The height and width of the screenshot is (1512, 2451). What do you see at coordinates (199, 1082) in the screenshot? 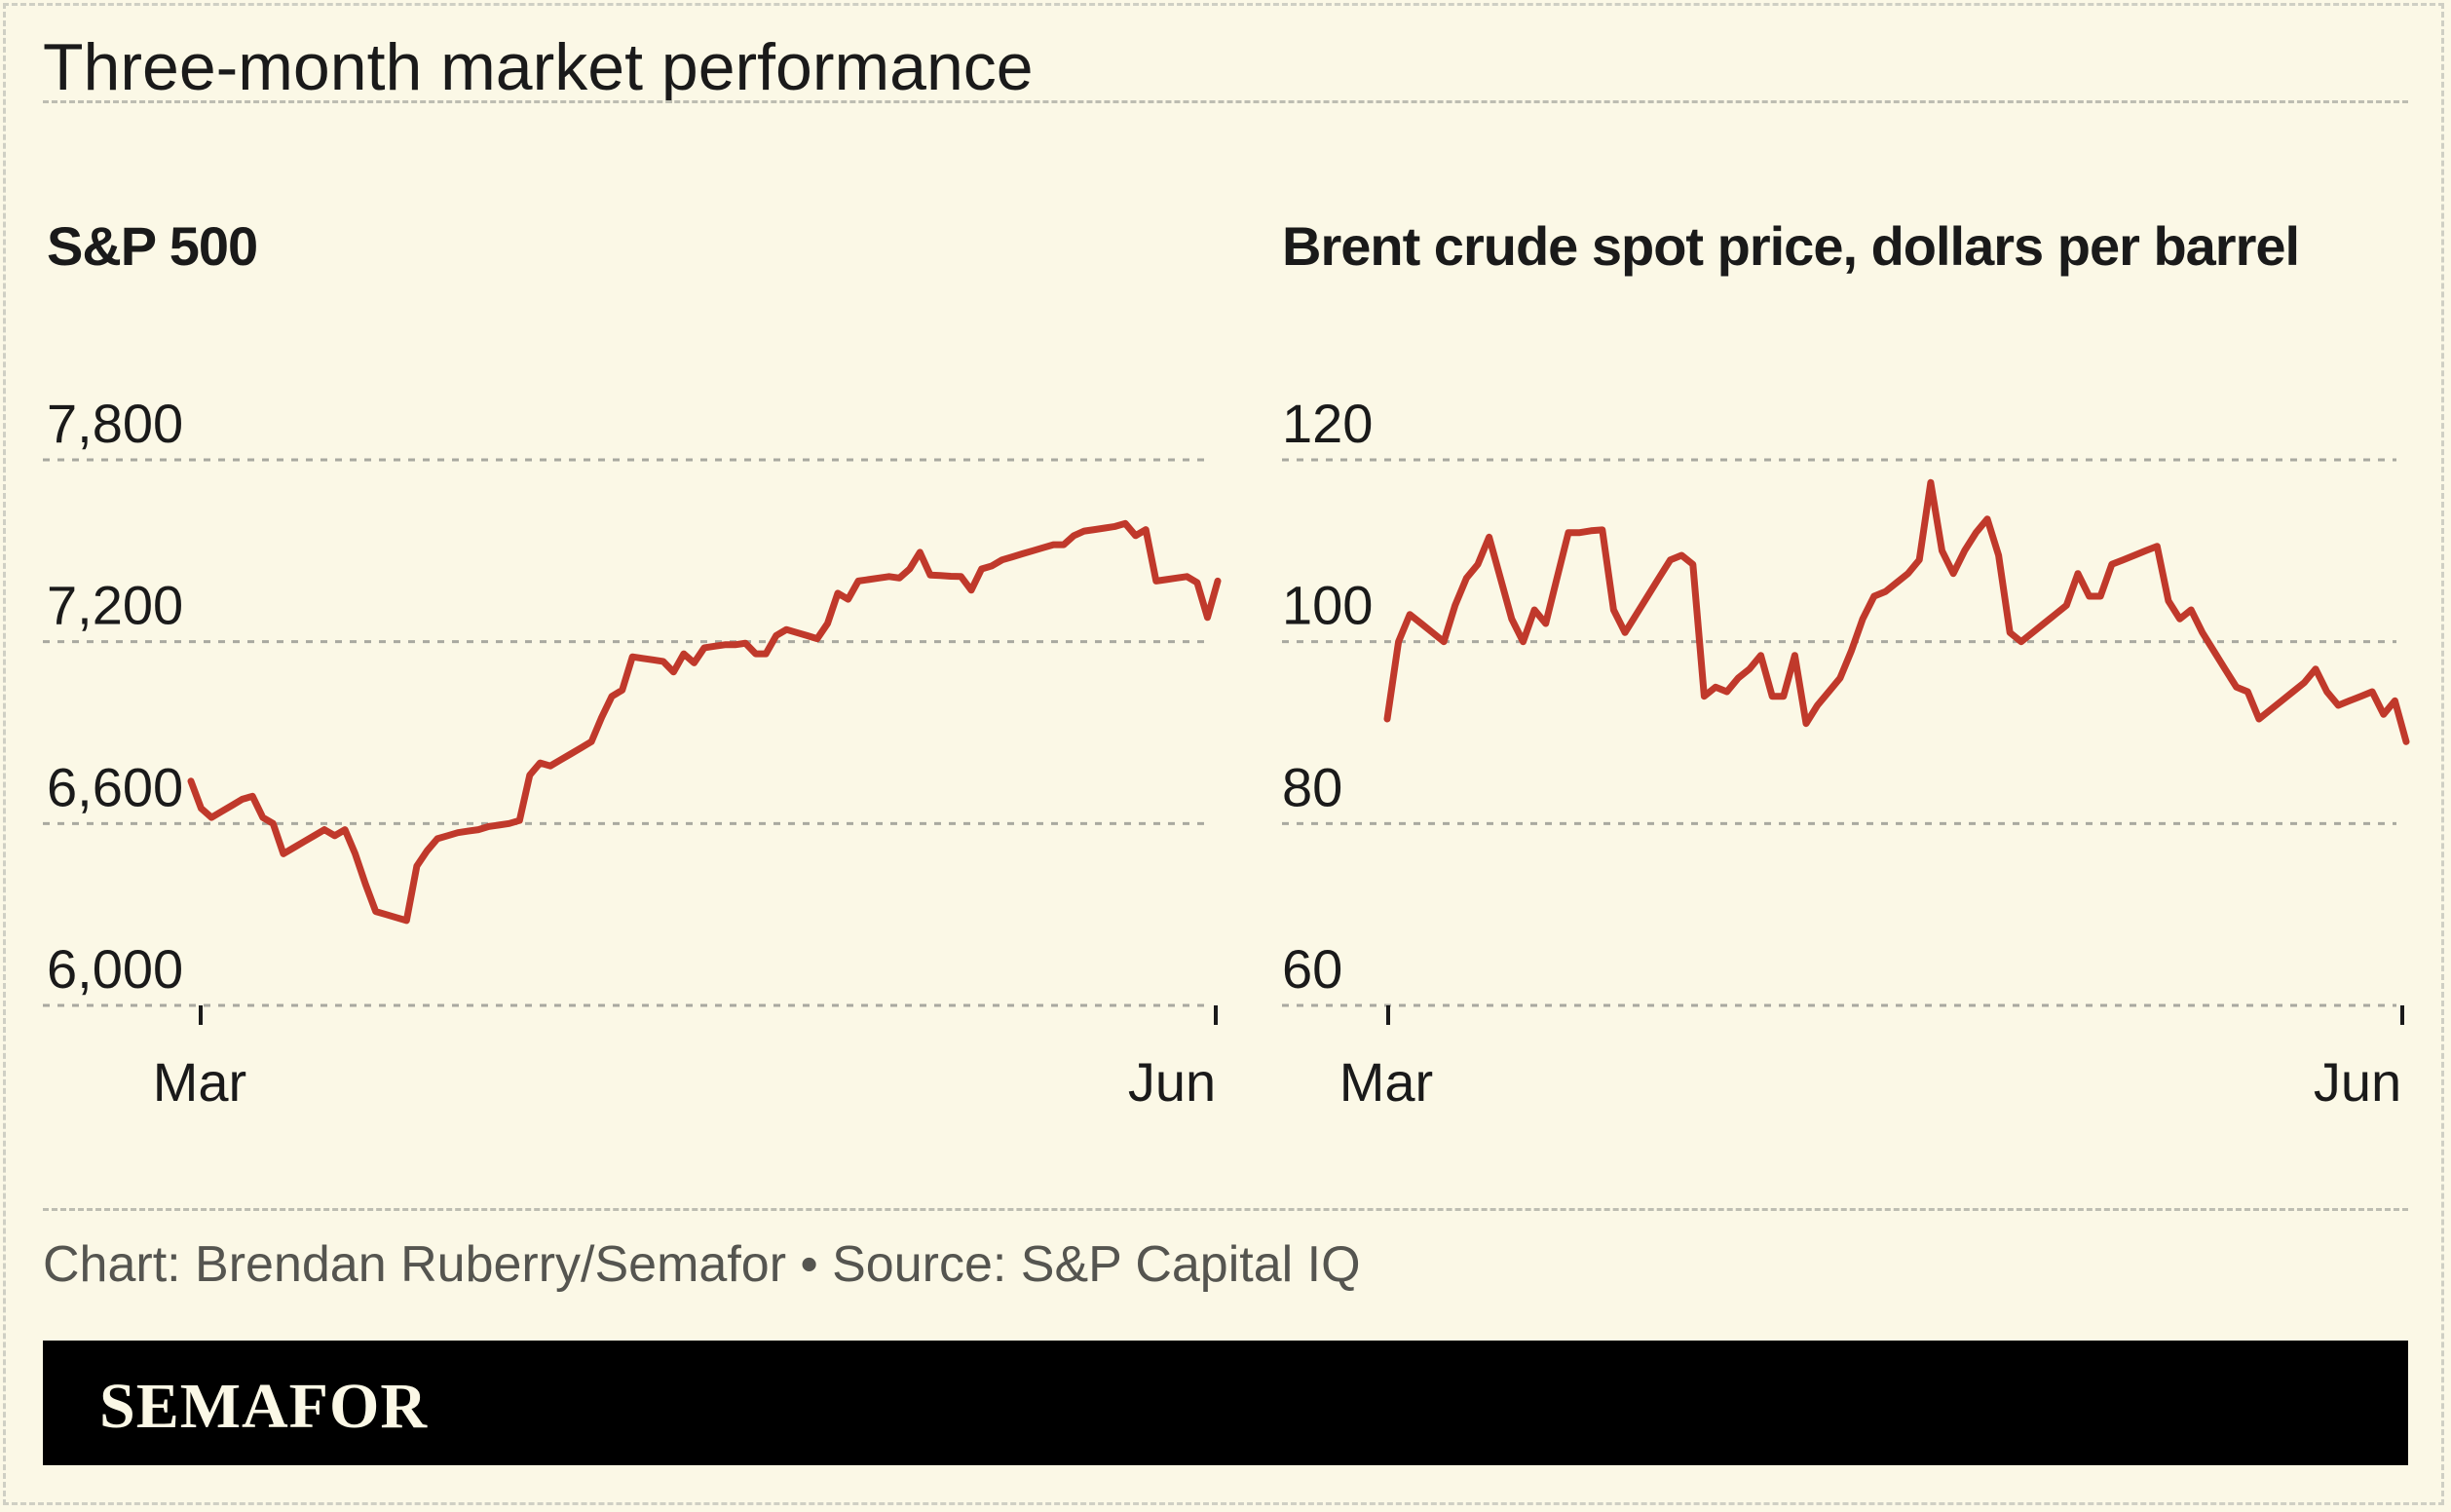
I see `sp500-x-tick-label: Mar` at bounding box center [199, 1082].